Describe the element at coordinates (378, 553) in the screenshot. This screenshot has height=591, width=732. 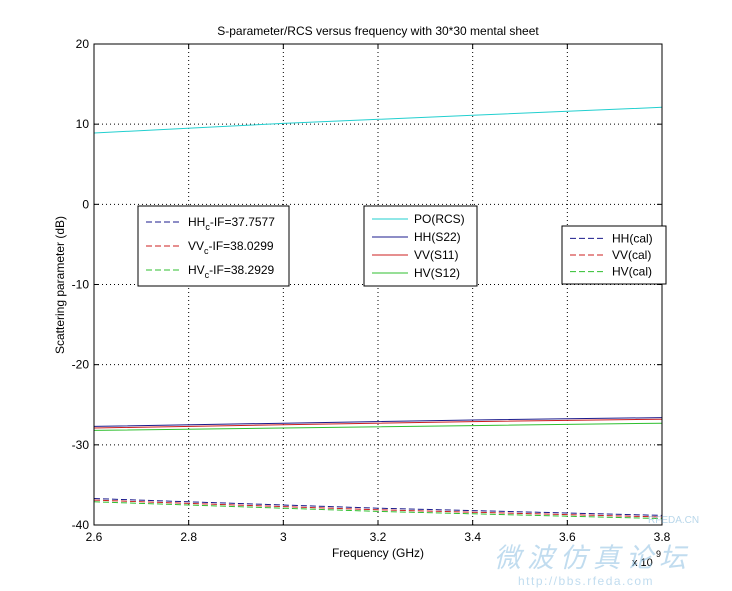
I see `x-axis-label: Frequency (GHz)` at that location.